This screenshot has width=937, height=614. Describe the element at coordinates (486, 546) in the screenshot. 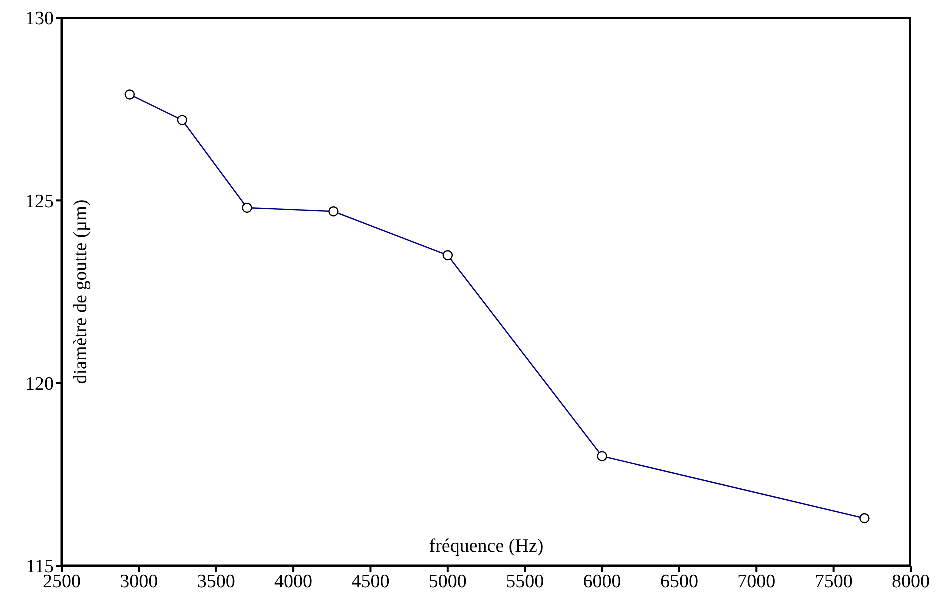

I see `x-axis-title: fréquence (Hz)` at that location.